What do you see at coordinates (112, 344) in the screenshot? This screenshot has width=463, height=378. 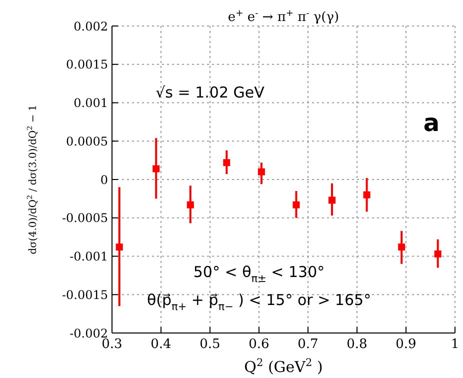 I see `x-tick-label: 0.3` at bounding box center [112, 344].